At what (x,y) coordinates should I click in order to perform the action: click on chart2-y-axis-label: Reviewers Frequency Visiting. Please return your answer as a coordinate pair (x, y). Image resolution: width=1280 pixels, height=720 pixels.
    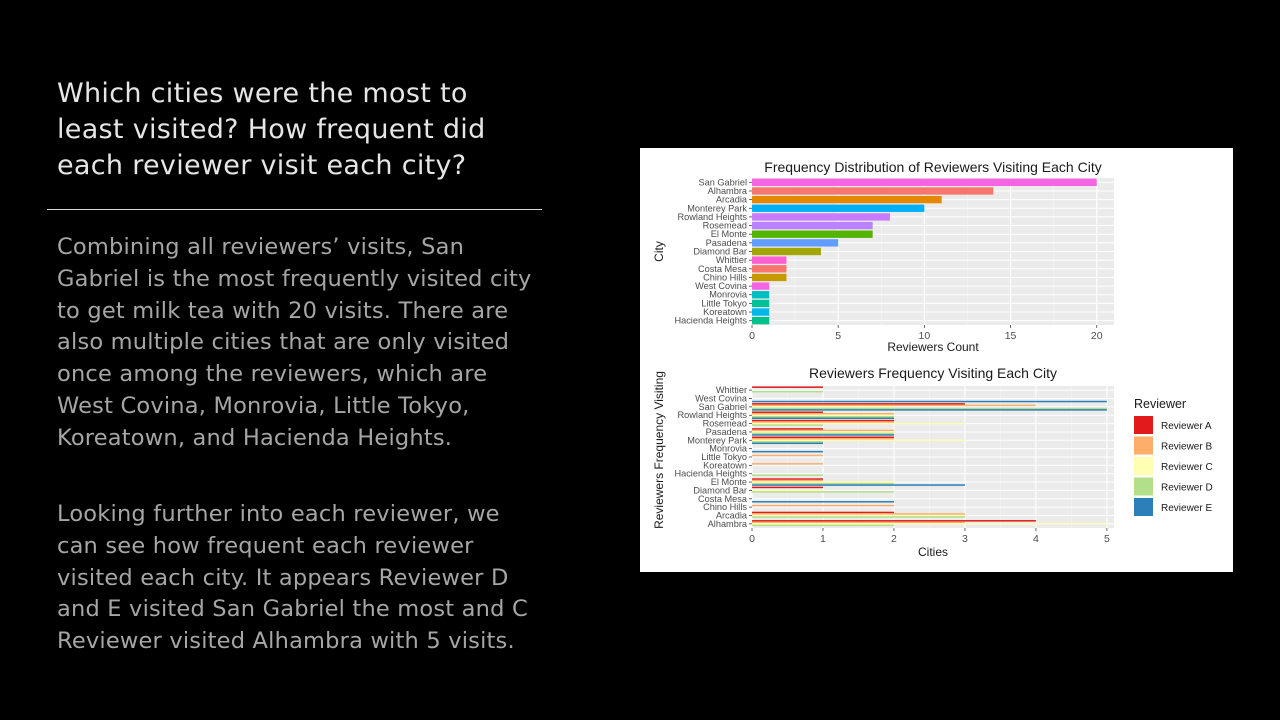
    Looking at the image, I should click on (659, 450).